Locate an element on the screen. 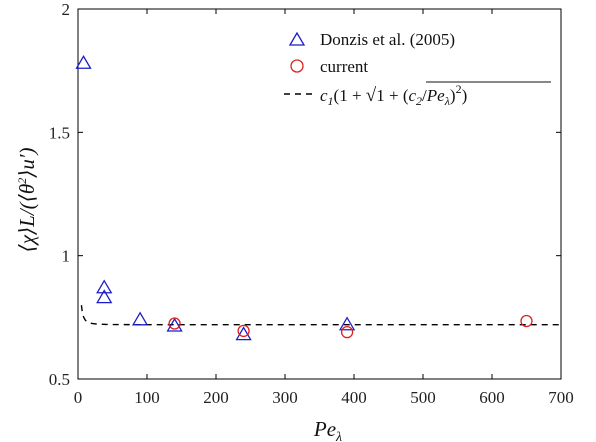 The height and width of the screenshot is (442, 596). y-tick-label: 1.5 is located at coordinates (59, 132).